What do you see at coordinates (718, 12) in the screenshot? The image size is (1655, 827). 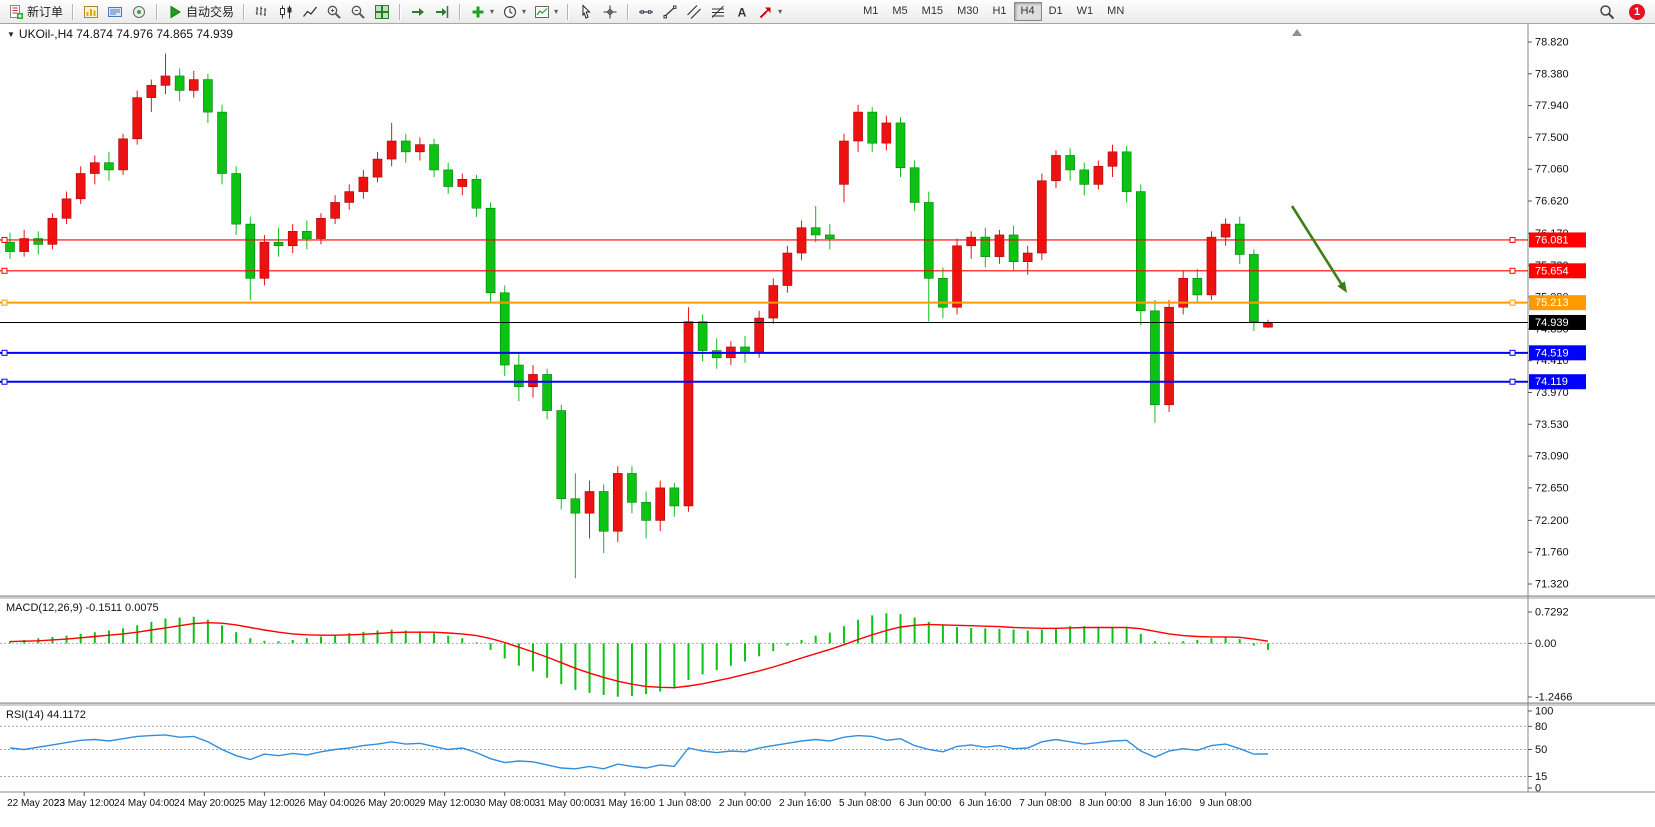 I see `fibonacci-button` at bounding box center [718, 12].